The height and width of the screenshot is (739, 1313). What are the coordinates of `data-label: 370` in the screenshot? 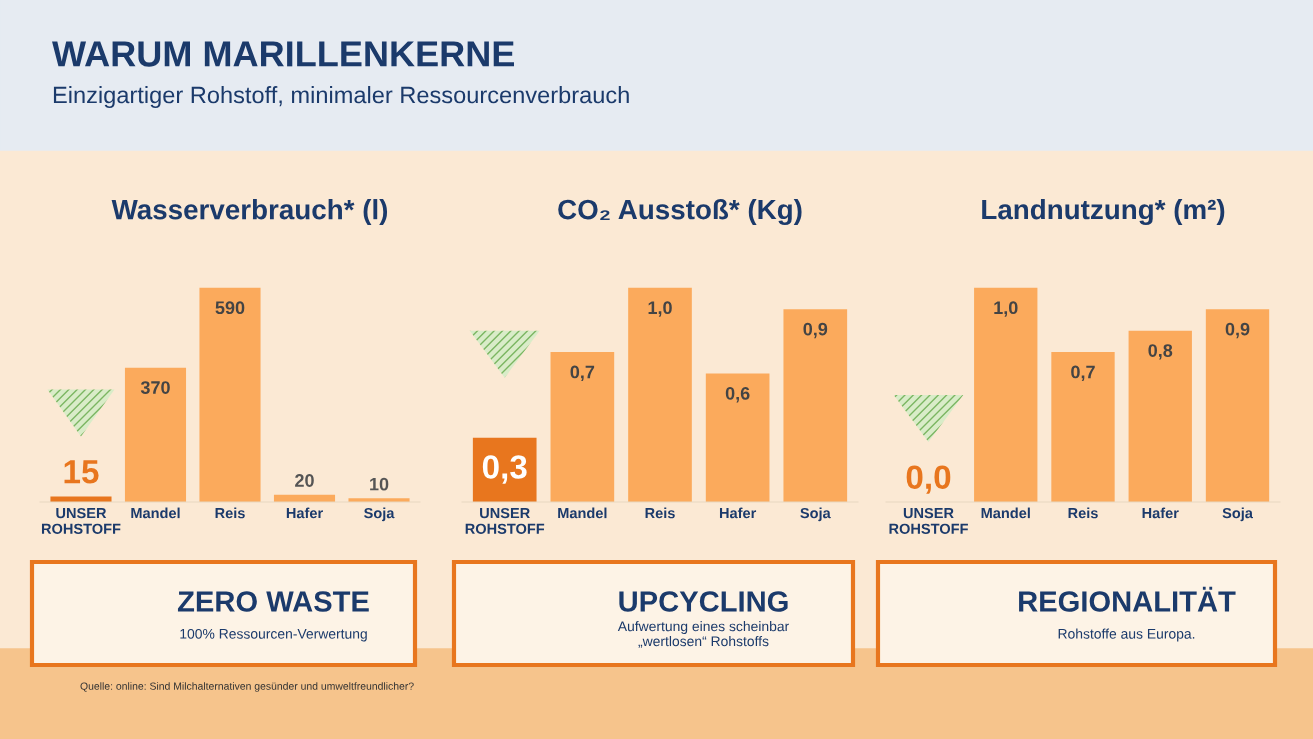 It's located at (155, 387).